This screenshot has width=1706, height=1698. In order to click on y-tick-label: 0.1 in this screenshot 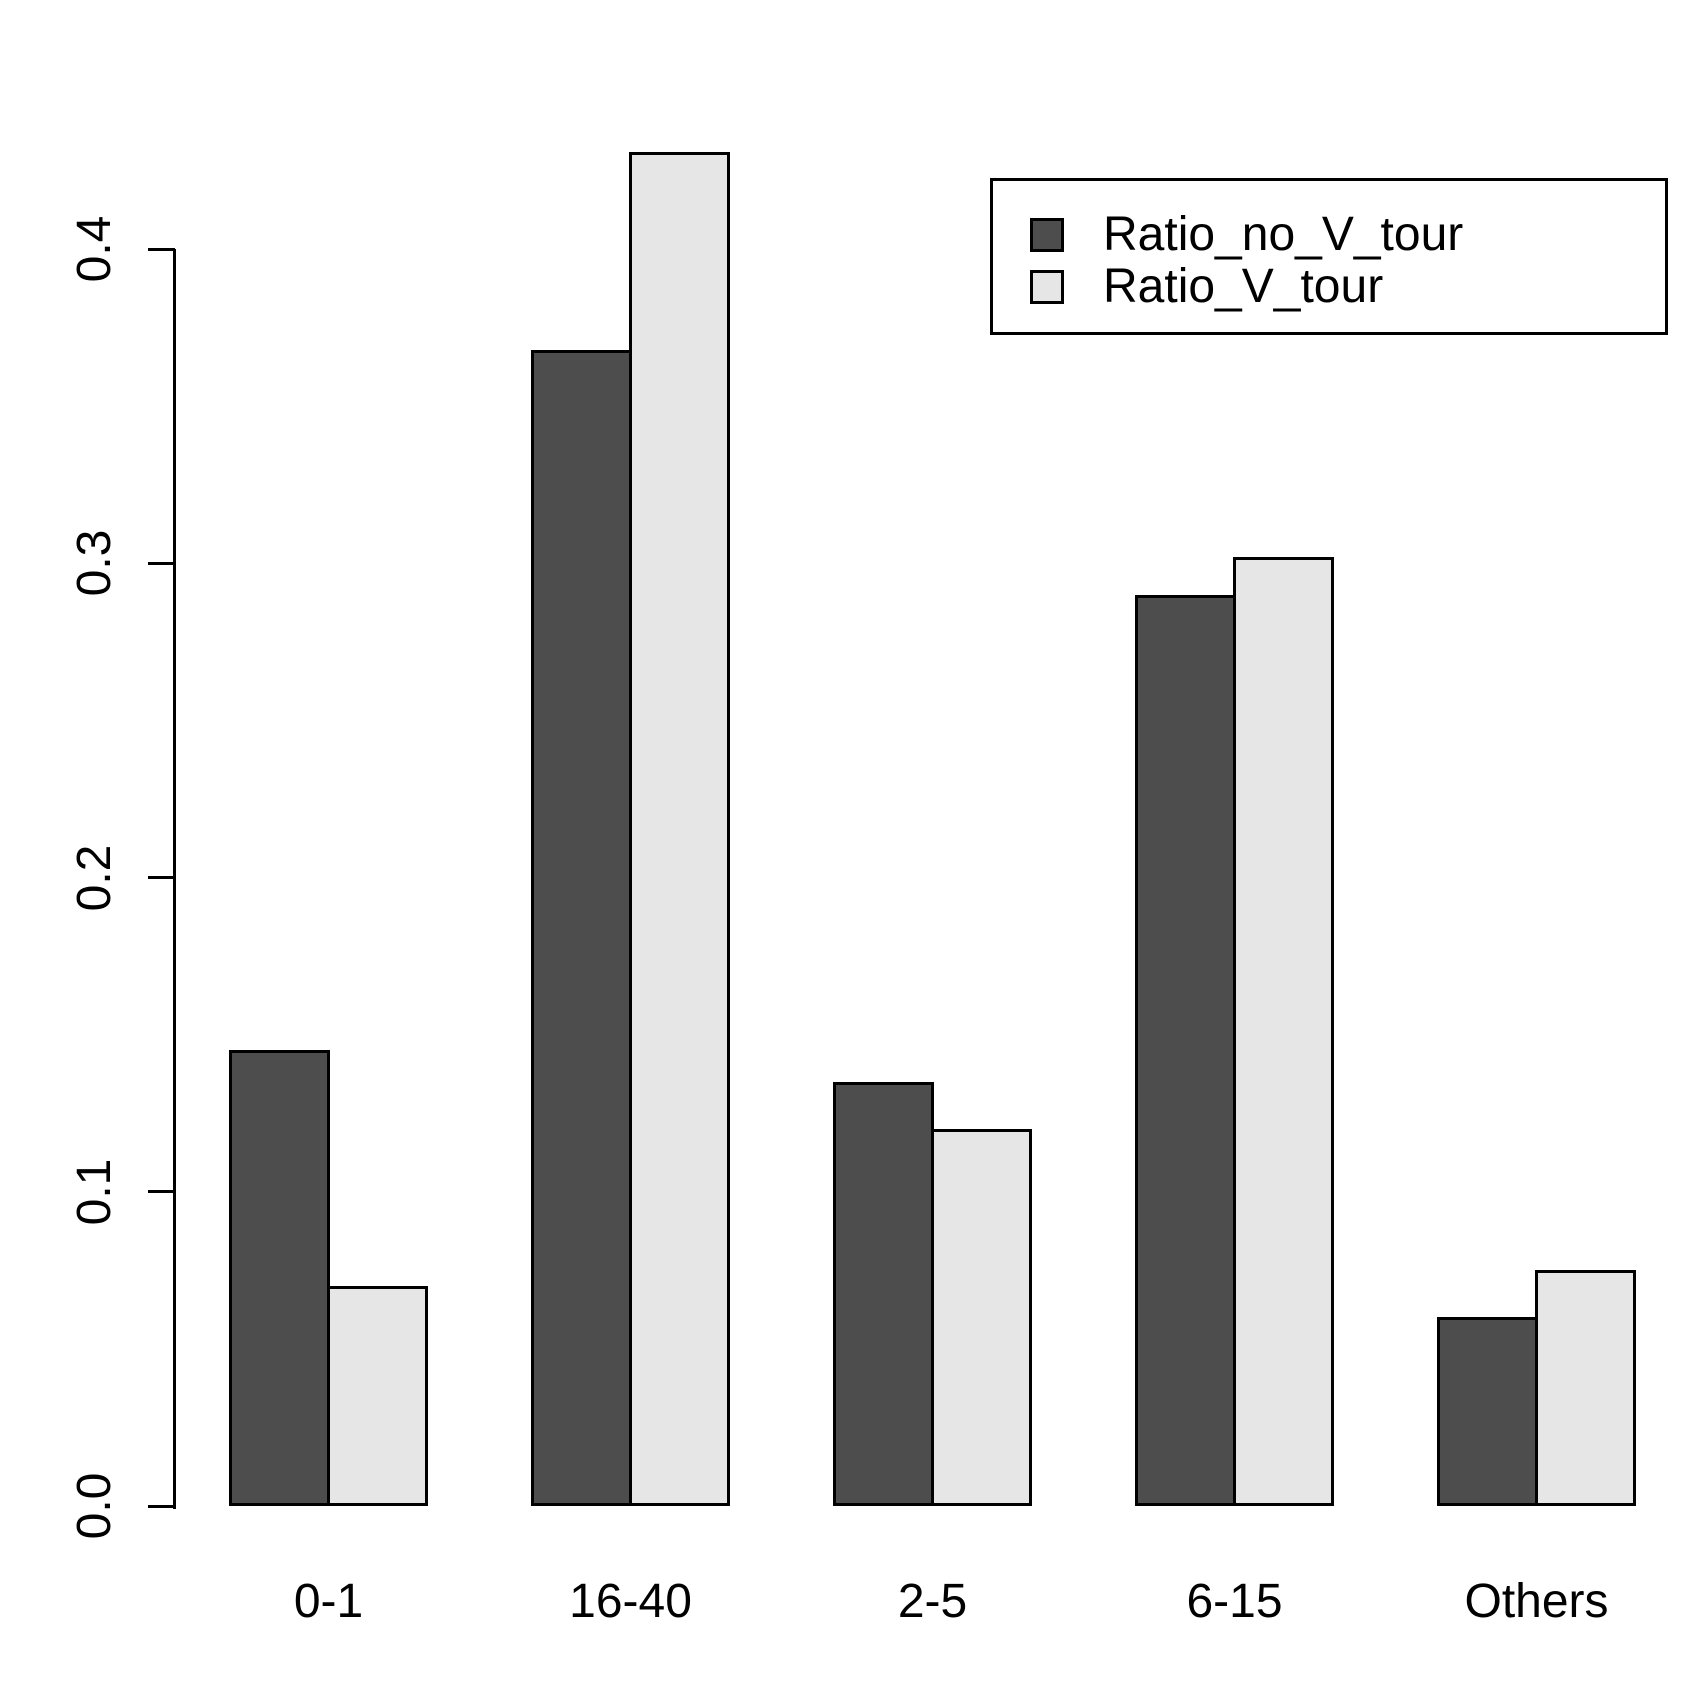, I will do `click(94, 1192)`.